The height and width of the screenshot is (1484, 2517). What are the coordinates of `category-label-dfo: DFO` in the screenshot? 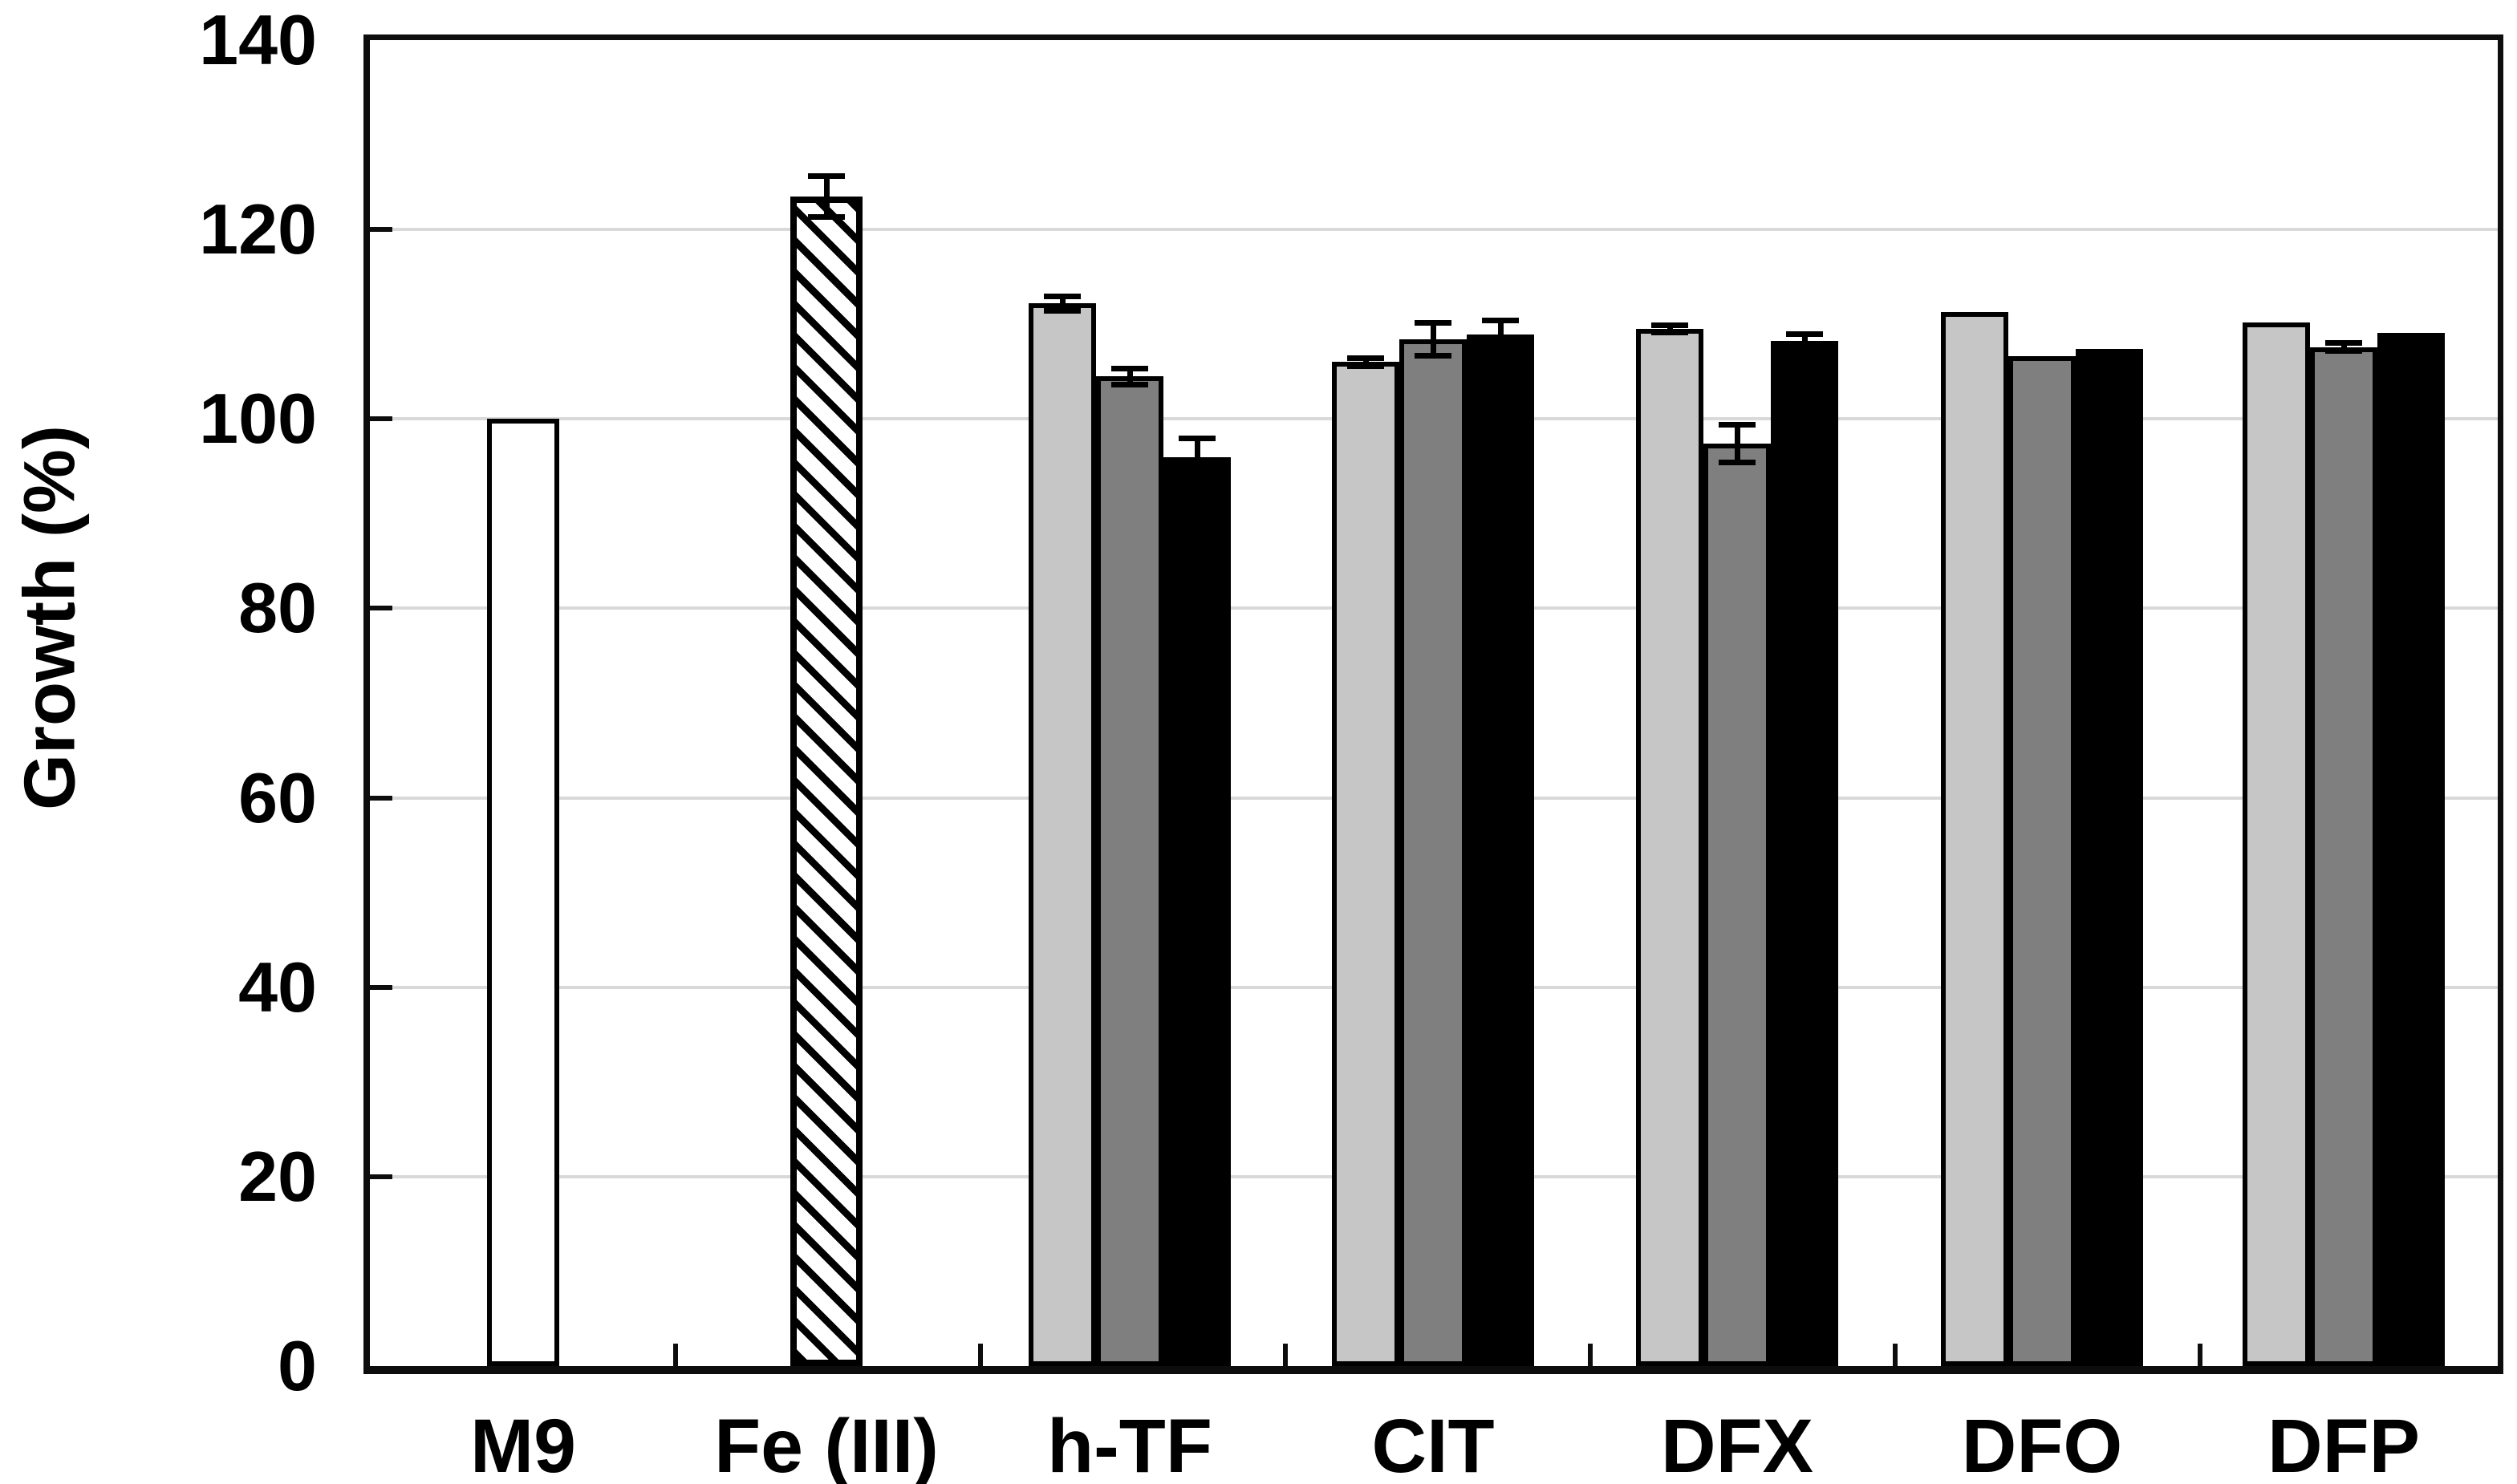 It's located at (2042, 1444).